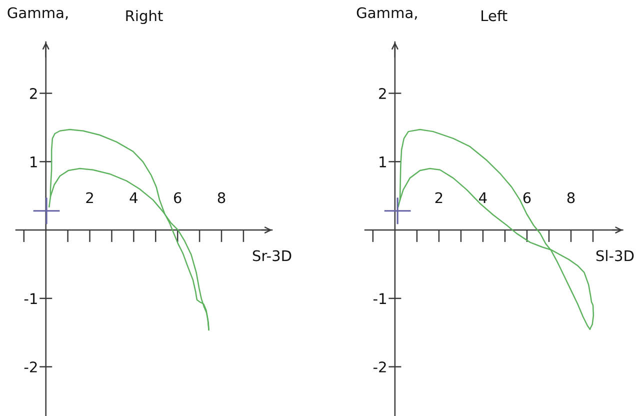 This screenshot has height=416, width=640. I want to click on x-axis-title: Sr-3D, so click(272, 256).